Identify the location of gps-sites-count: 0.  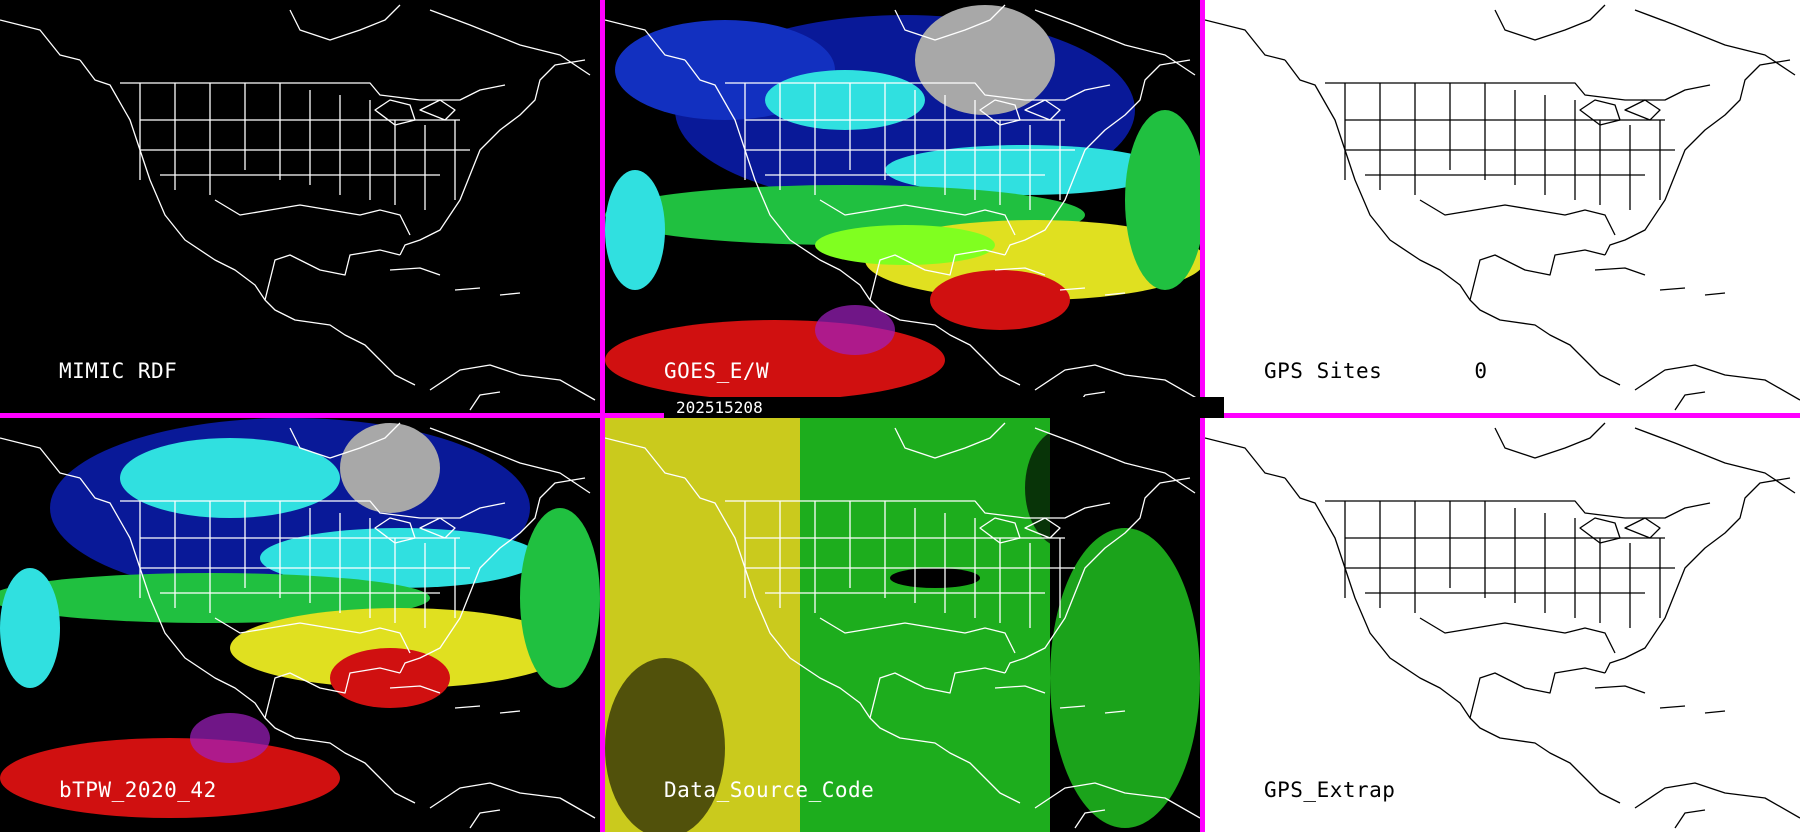
(1481, 371).